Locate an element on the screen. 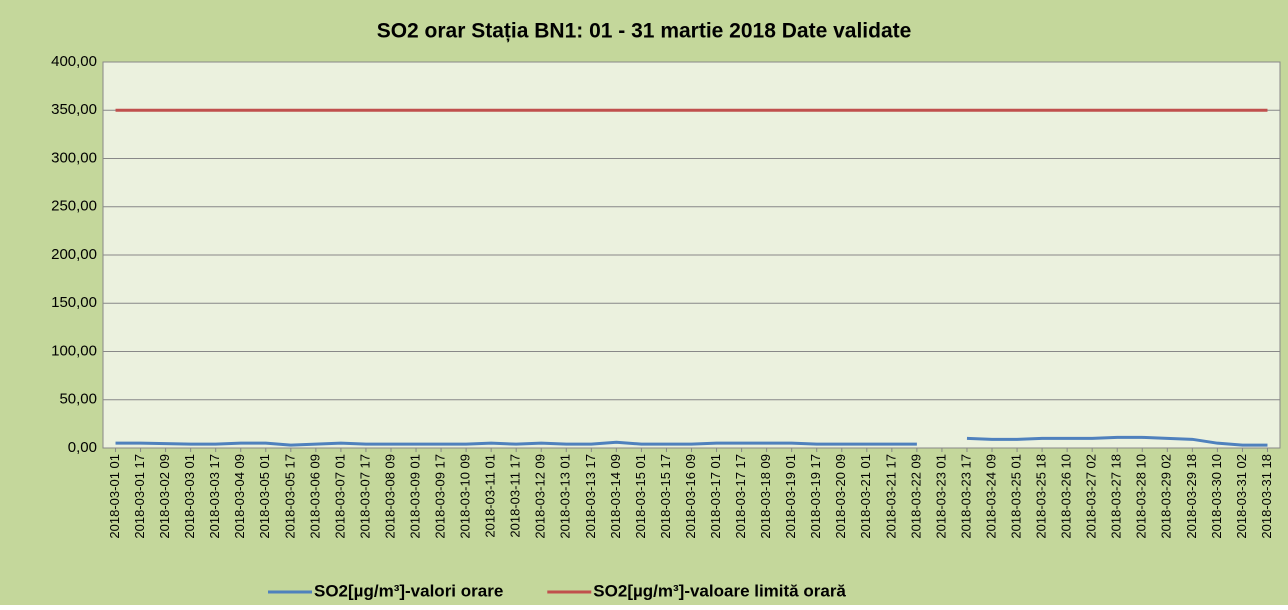 The width and height of the screenshot is (1288, 610). legend-label: SO2[µg/m³]-valoare limită orară is located at coordinates (719, 590).